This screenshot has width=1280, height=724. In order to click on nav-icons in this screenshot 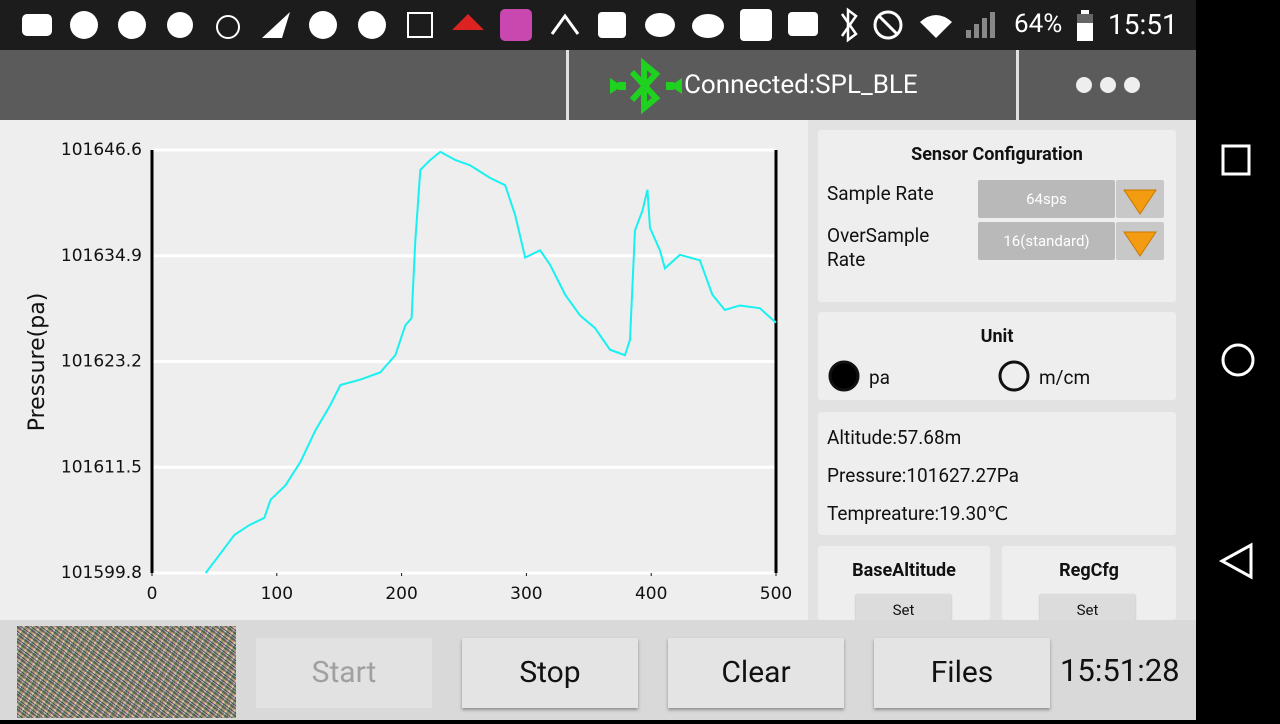, I will do `click(1236, 362)`.